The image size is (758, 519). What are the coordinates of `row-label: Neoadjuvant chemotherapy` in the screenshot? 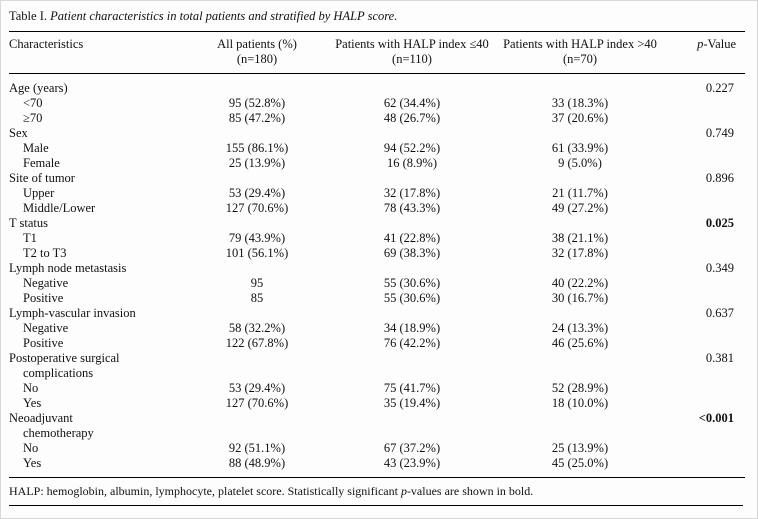 It's located at (98, 426).